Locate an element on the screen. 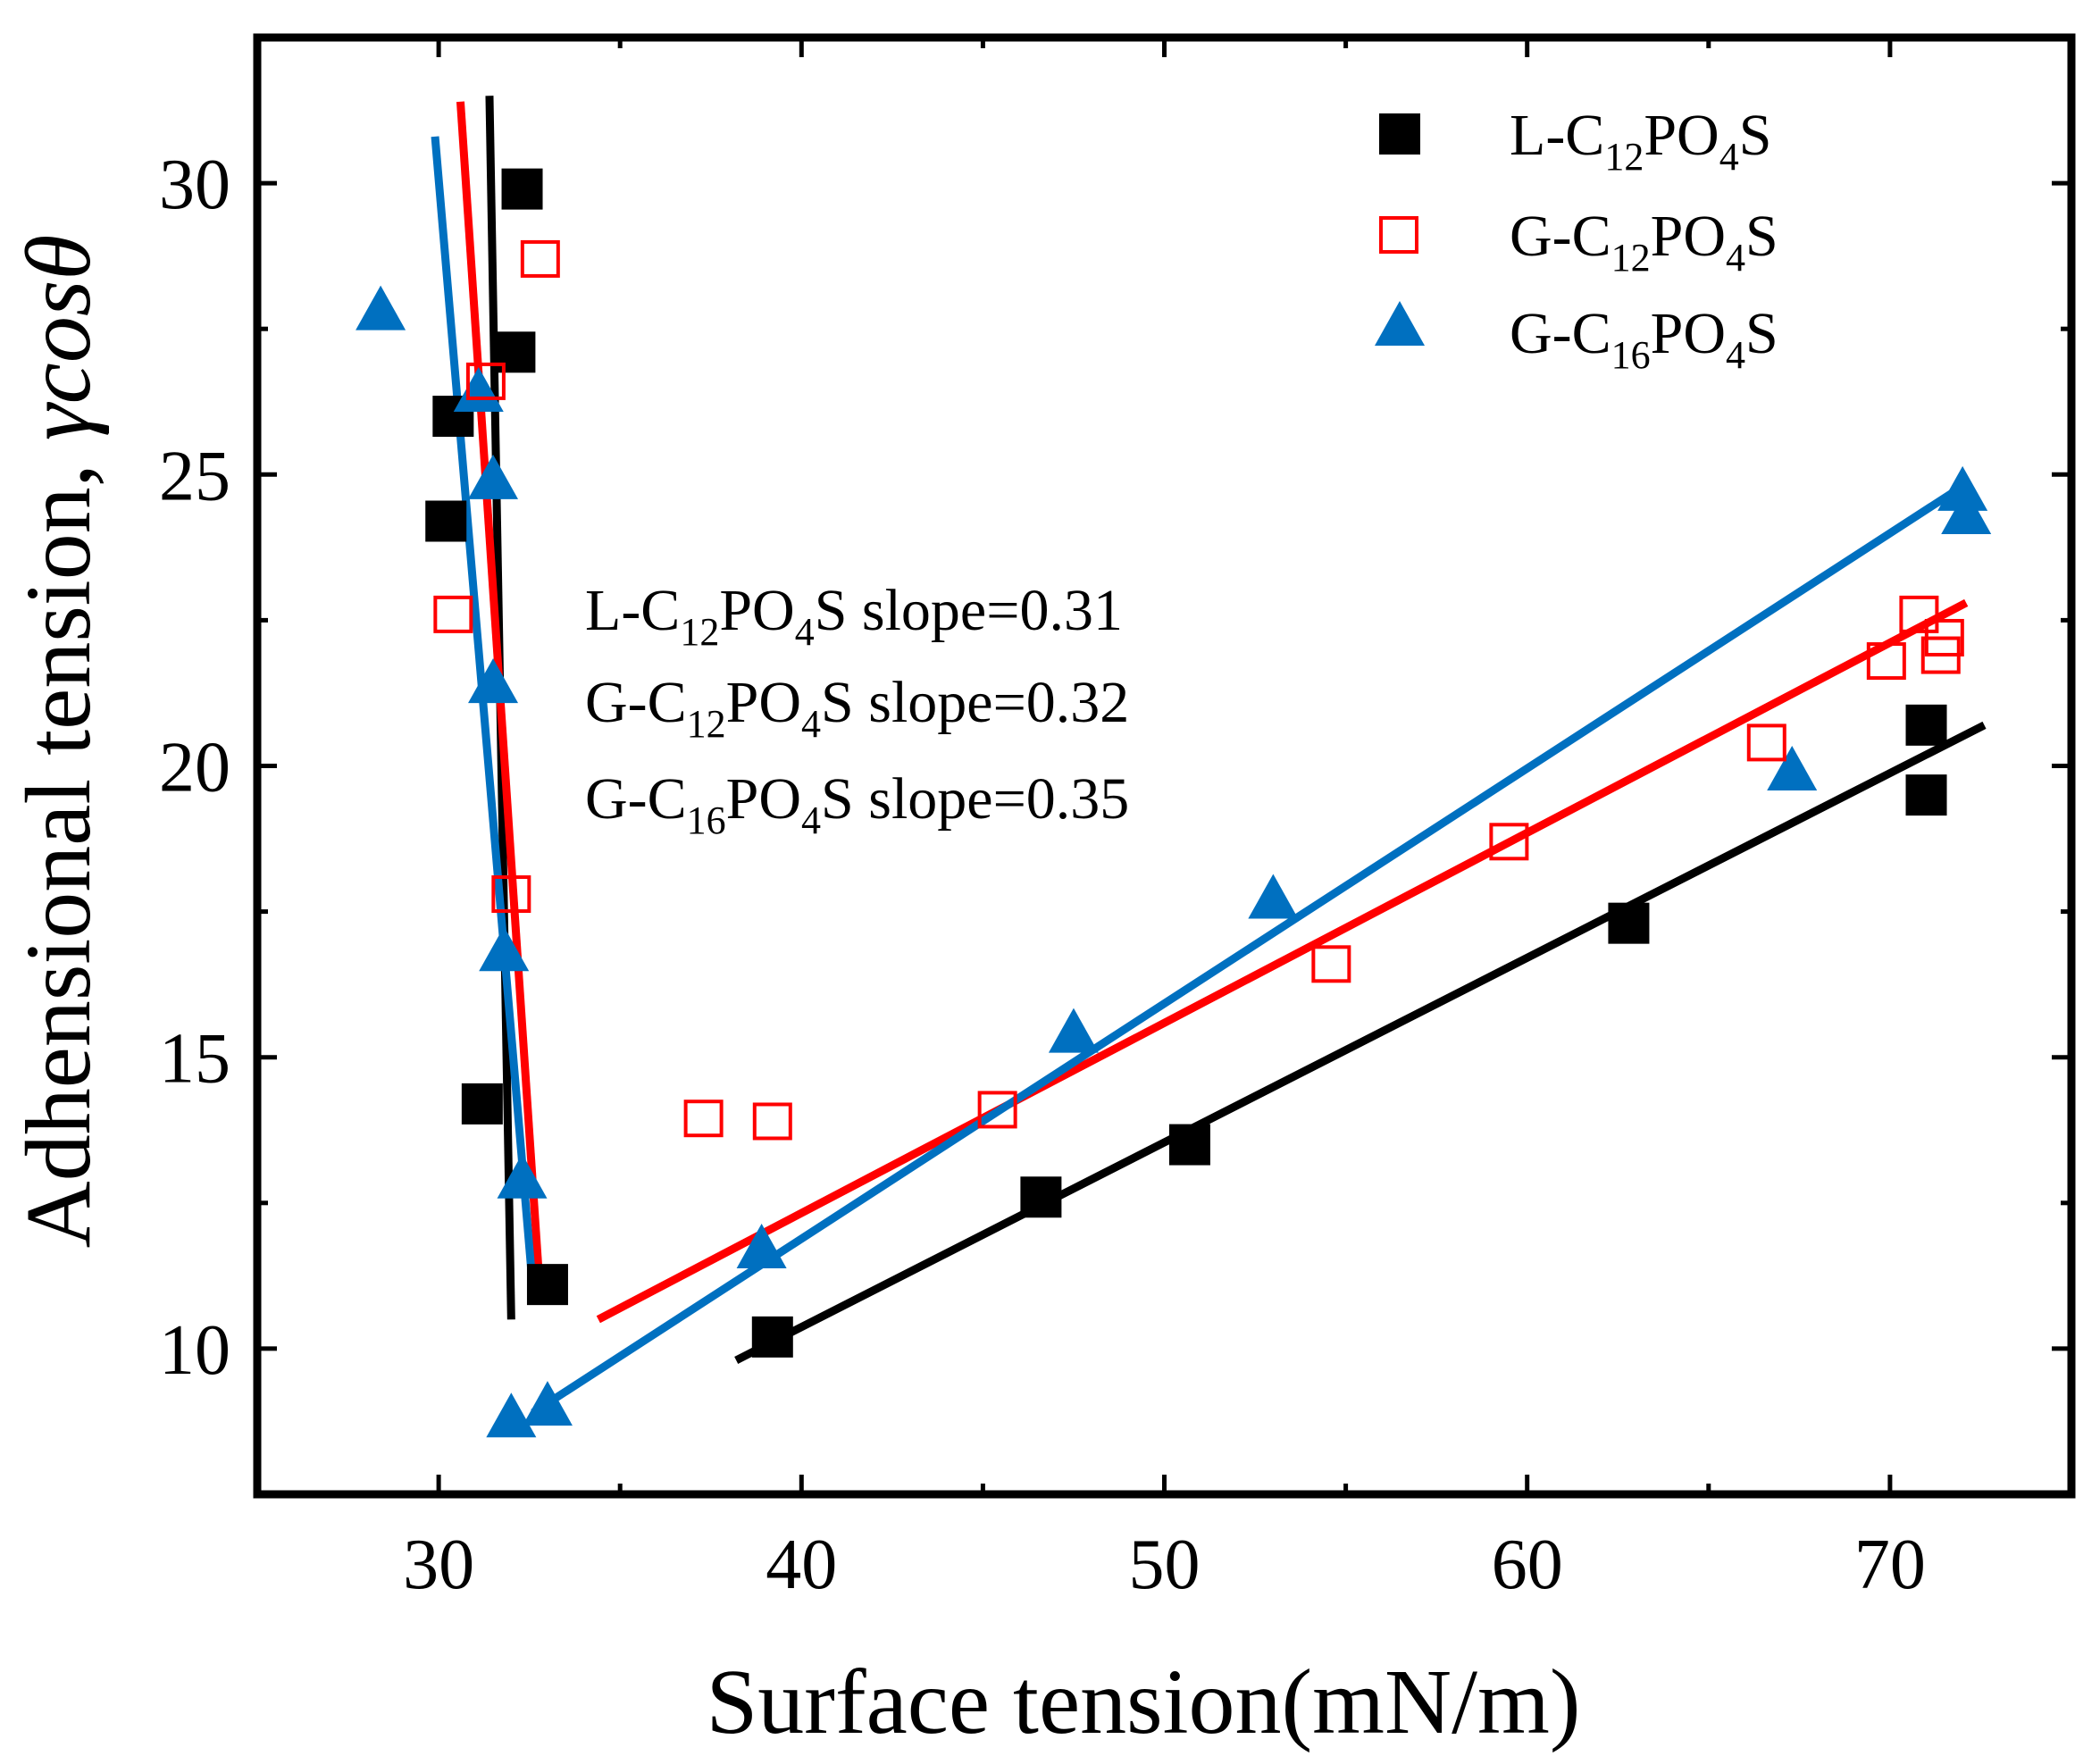 This screenshot has height=1756, width=2100. legend-label-l-c12po4s: L-C12PO4S is located at coordinates (1641, 141).